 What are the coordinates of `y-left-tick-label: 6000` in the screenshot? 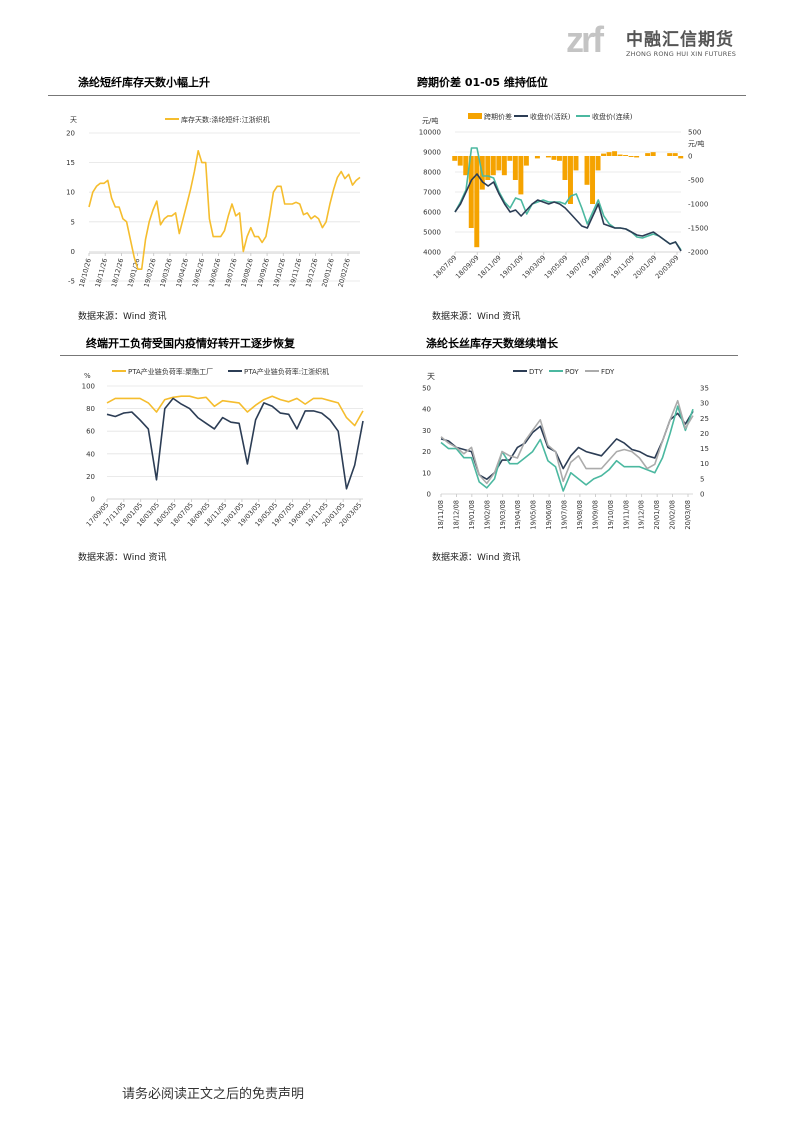 It's located at (432, 213).